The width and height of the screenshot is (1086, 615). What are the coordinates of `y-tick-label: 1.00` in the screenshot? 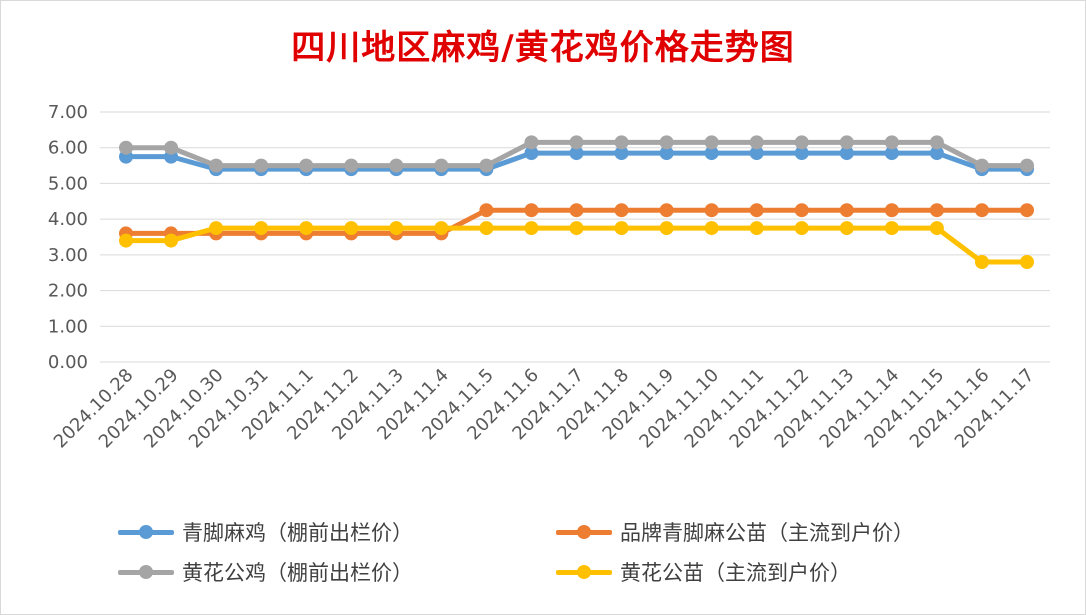 It's located at (68, 326).